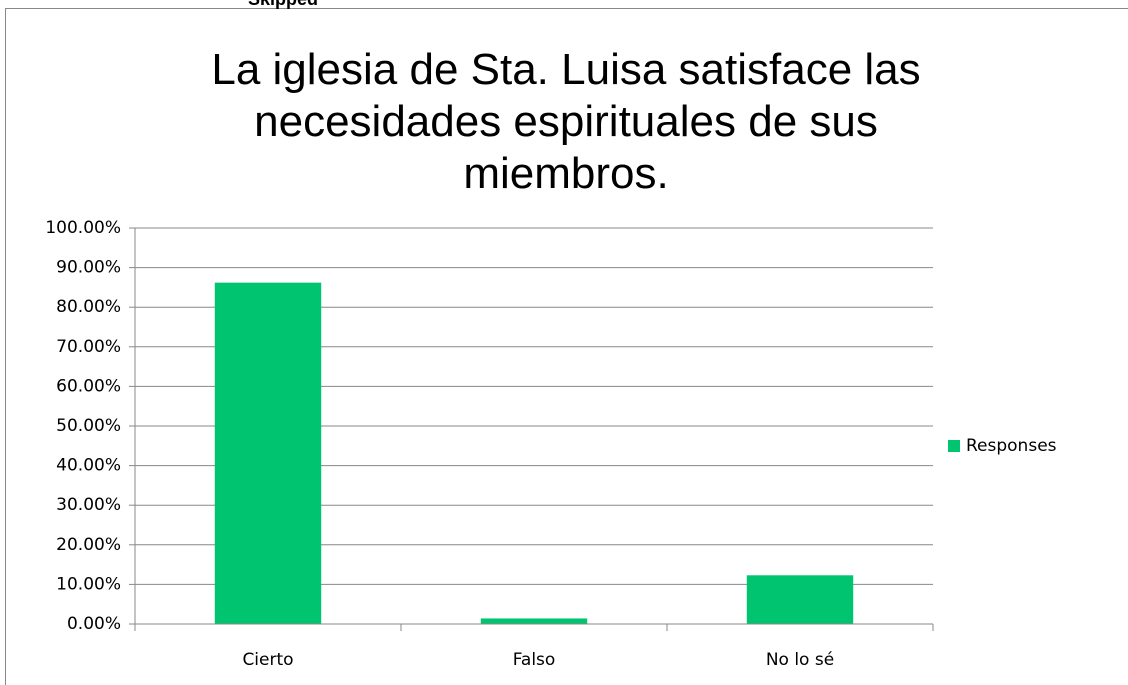 This screenshot has height=685, width=1128. I want to click on y-tick-label: 90.00%, so click(88, 268).